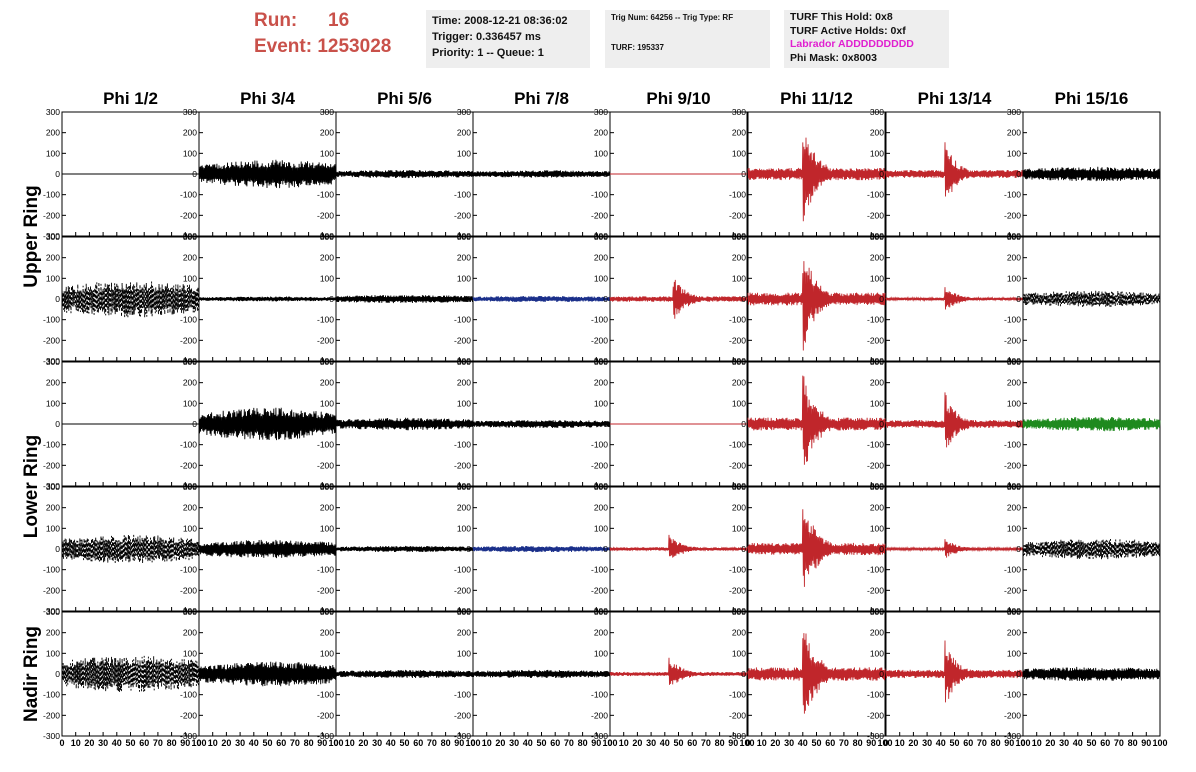 Image resolution: width=1196 pixels, height=772 pixels. Describe the element at coordinates (1012, 236) in the screenshot. I see `ytick-label-0-7-6: -300` at that location.